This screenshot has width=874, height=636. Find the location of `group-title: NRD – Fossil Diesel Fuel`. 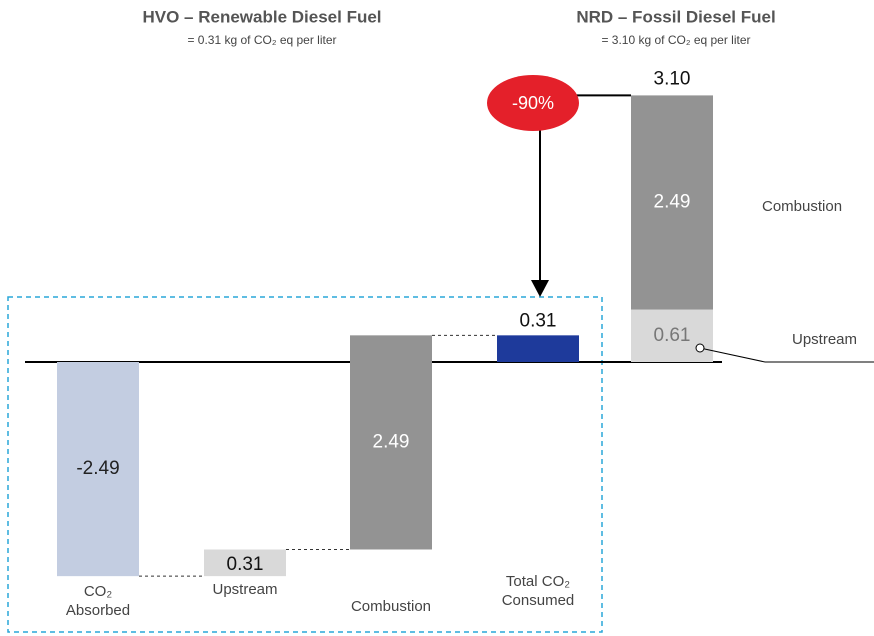

group-title: NRD – Fossil Diesel Fuel is located at coordinates (675, 16).